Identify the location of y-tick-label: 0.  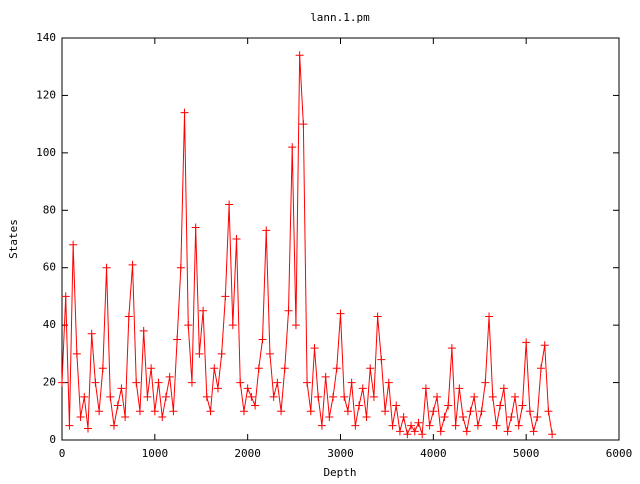
(52, 439).